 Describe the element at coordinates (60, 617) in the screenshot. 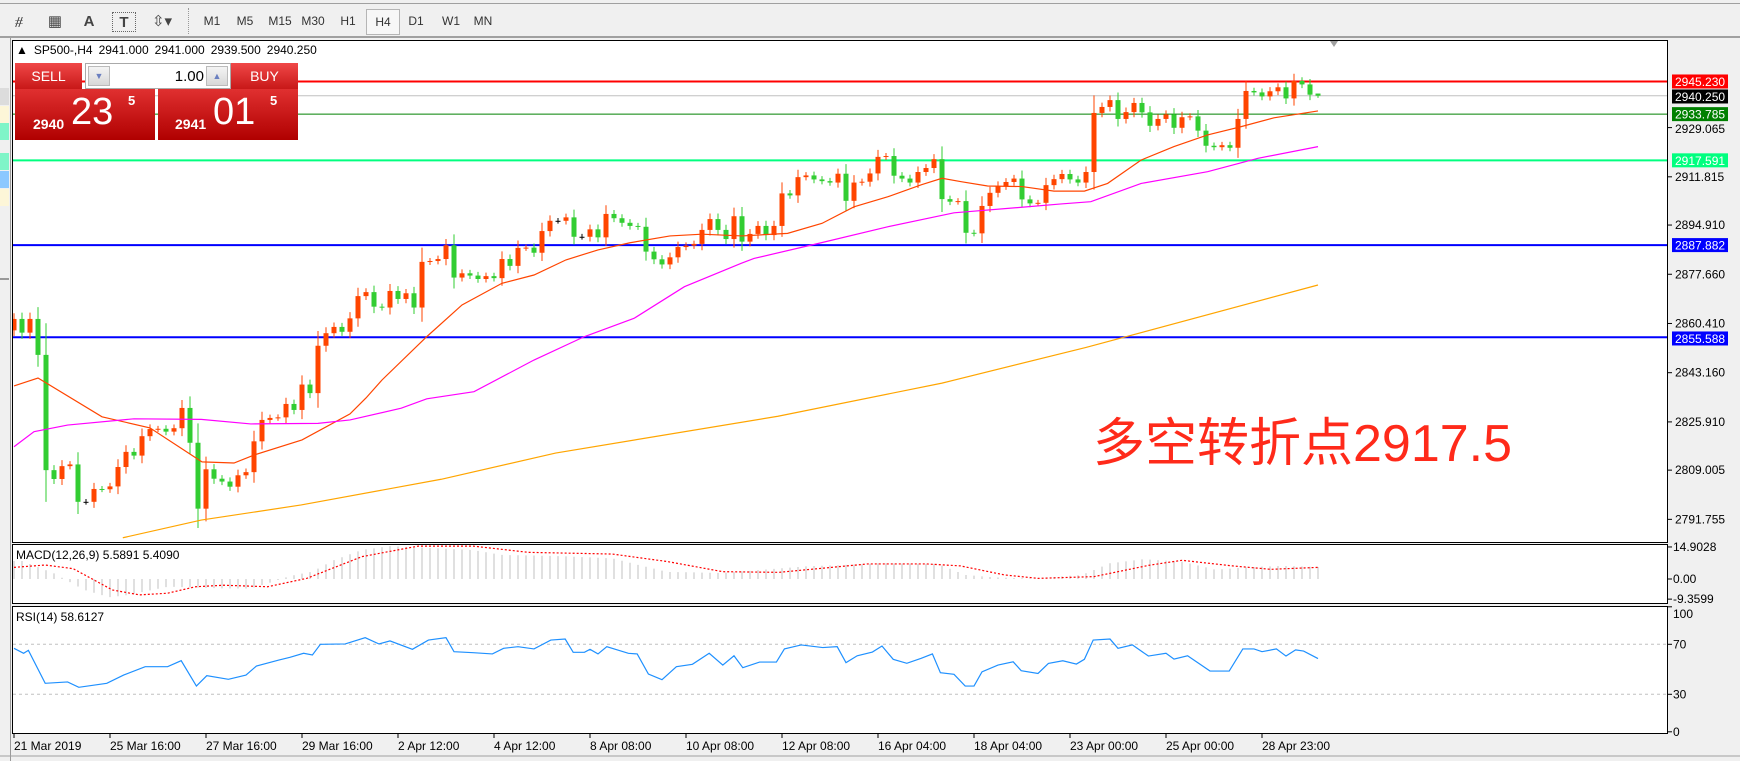

I see `rsi-title: RSI(14) 58.6127` at that location.